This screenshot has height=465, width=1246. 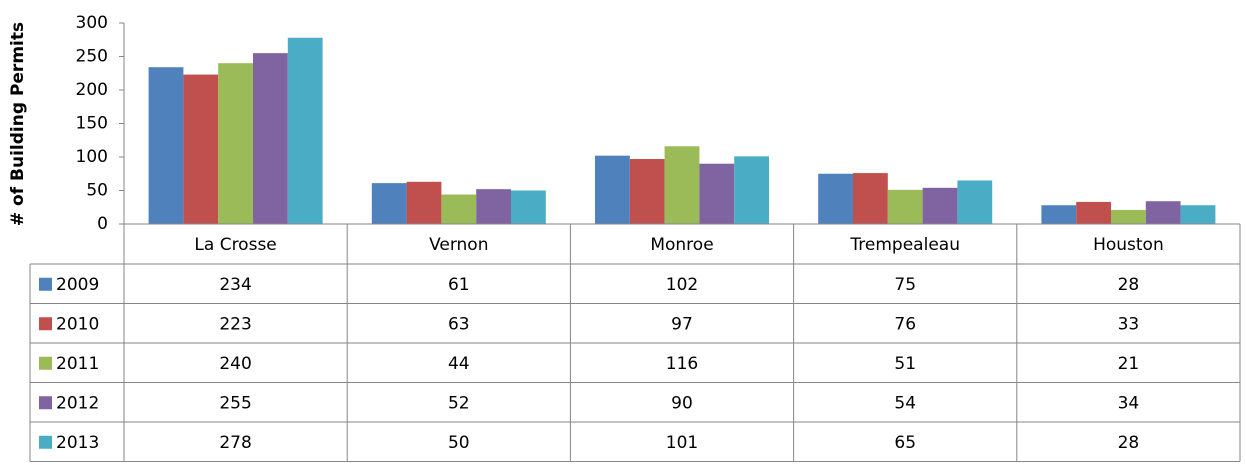 What do you see at coordinates (92, 157) in the screenshot?
I see `y-tick-label: 100` at bounding box center [92, 157].